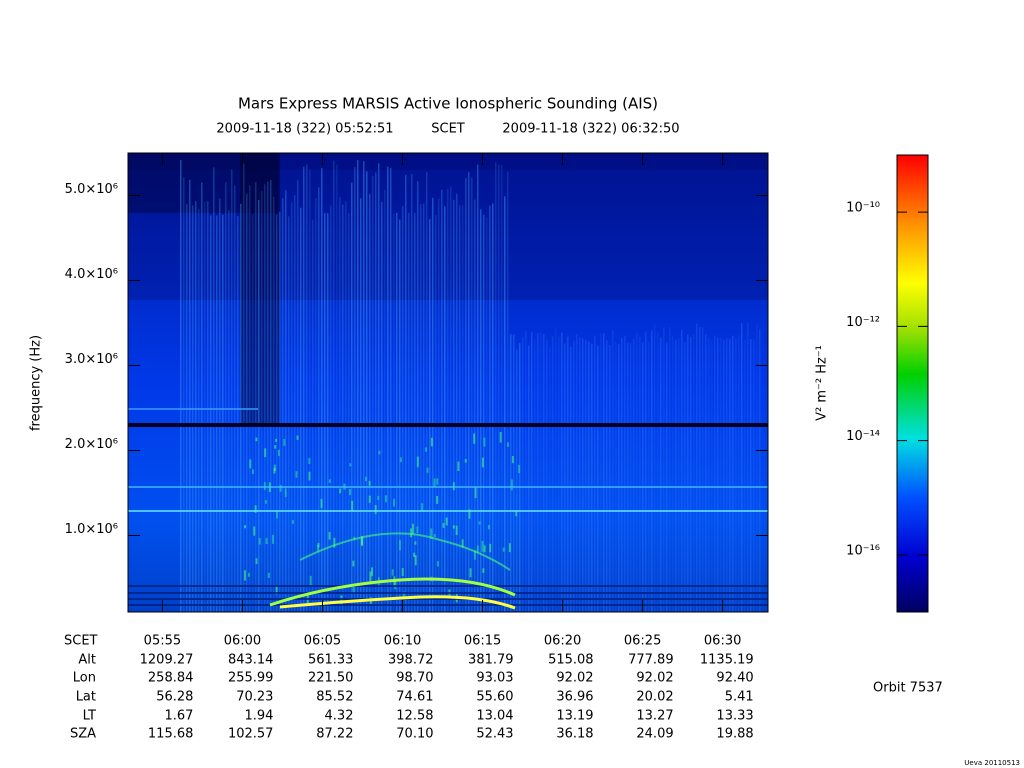 This screenshot has width=1024, height=768. I want to click on ephemeris-value: 1209.27, so click(167, 660).